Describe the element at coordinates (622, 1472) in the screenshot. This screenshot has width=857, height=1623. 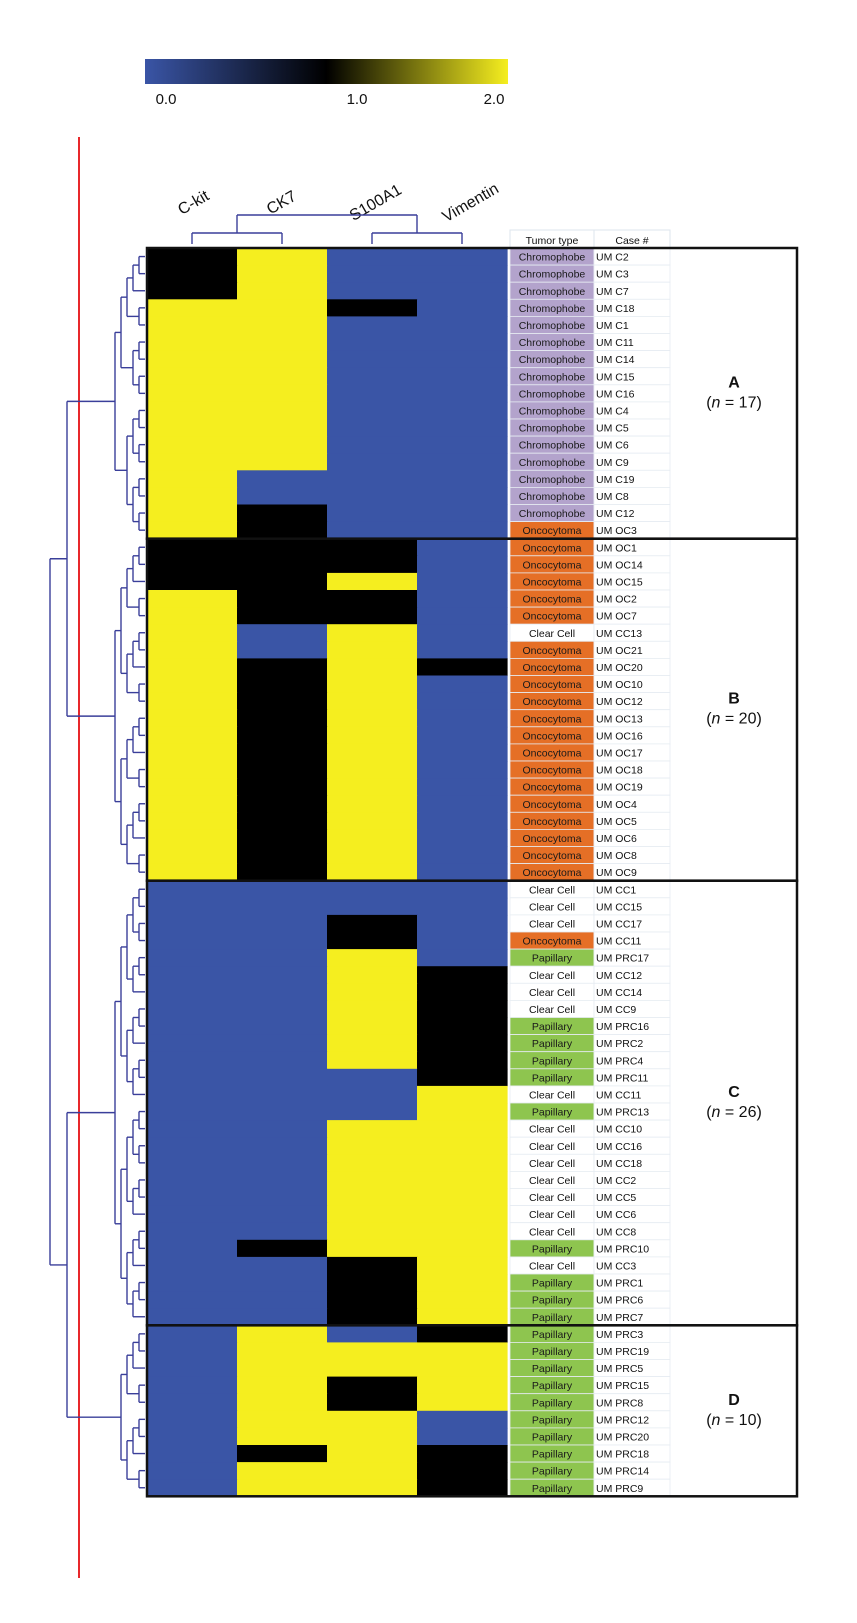
I see `case-label: UM PRC14` at that location.